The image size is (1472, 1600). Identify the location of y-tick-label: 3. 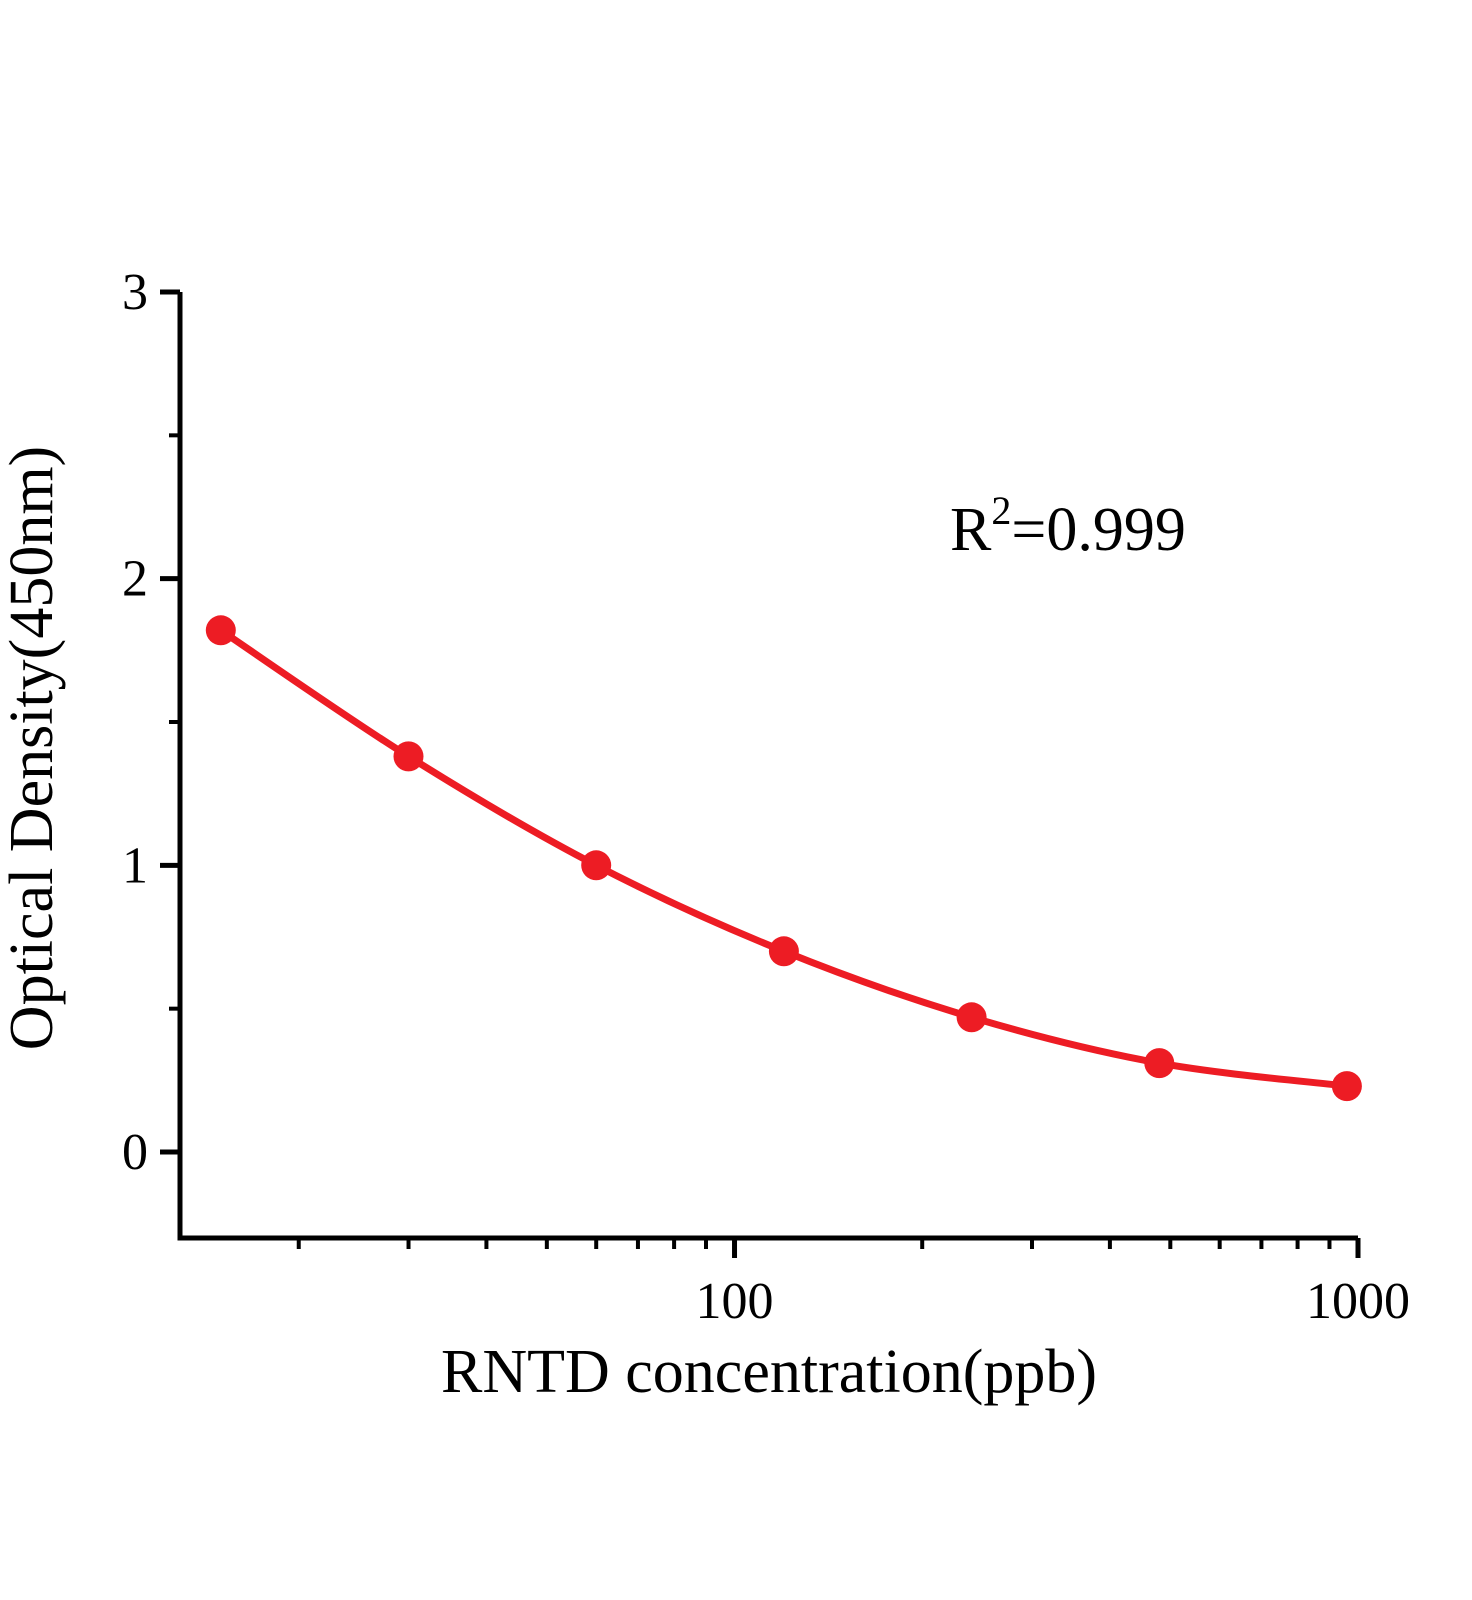
(135, 292).